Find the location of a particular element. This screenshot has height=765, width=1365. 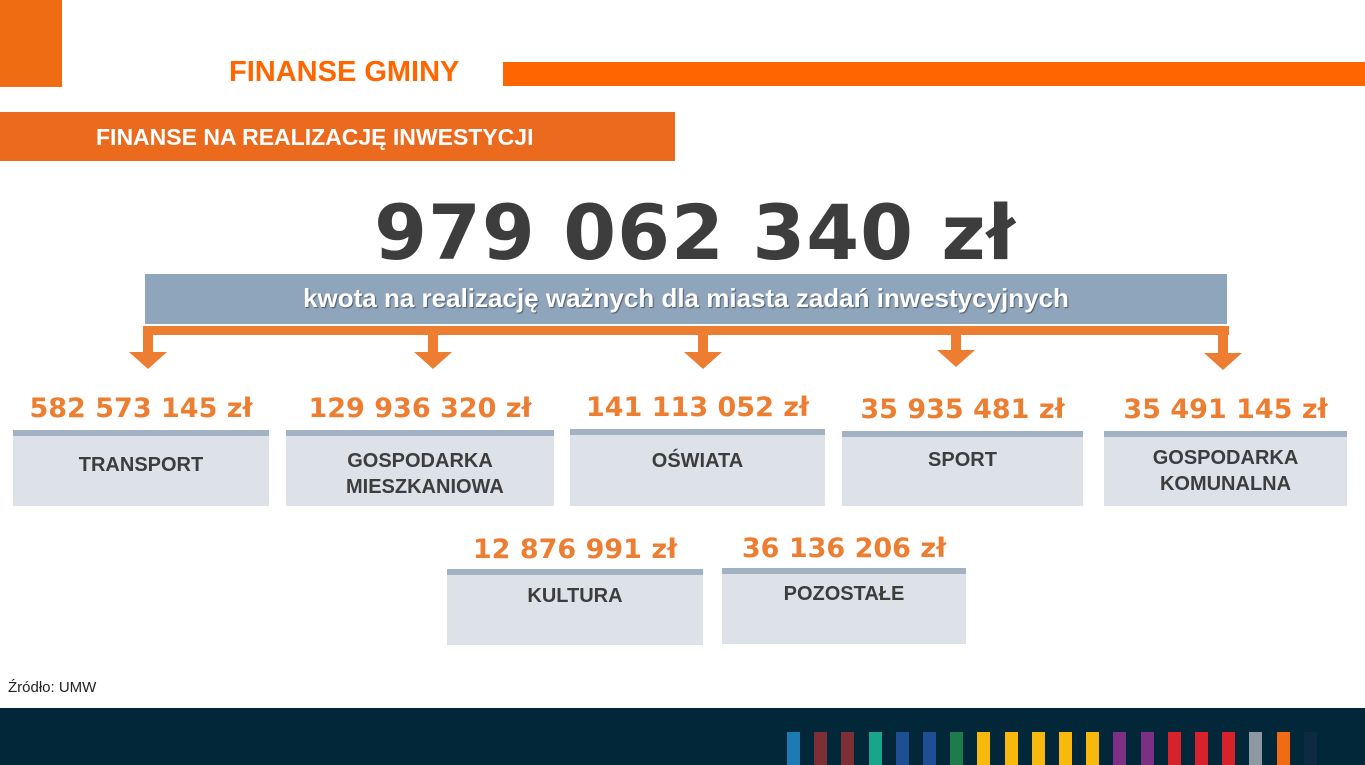

arrow-transport-stem is located at coordinates (148, 342).